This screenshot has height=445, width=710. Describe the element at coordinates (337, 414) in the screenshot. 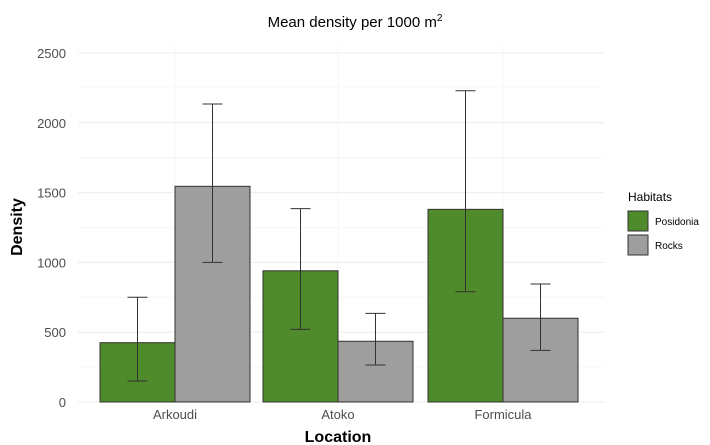

I see `x-tick-label: Atoko` at that location.